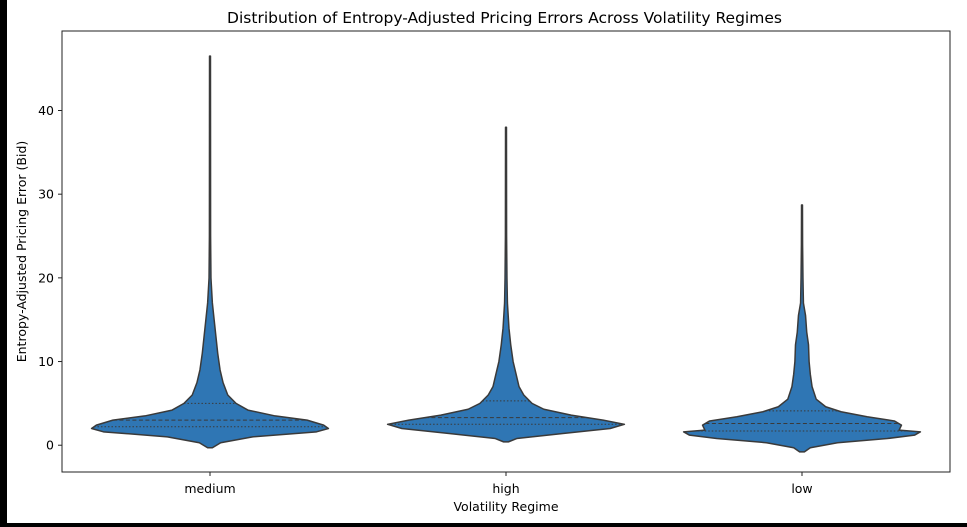  Describe the element at coordinates (209, 488) in the screenshot. I see `x-tick-label-medium: medium` at that location.